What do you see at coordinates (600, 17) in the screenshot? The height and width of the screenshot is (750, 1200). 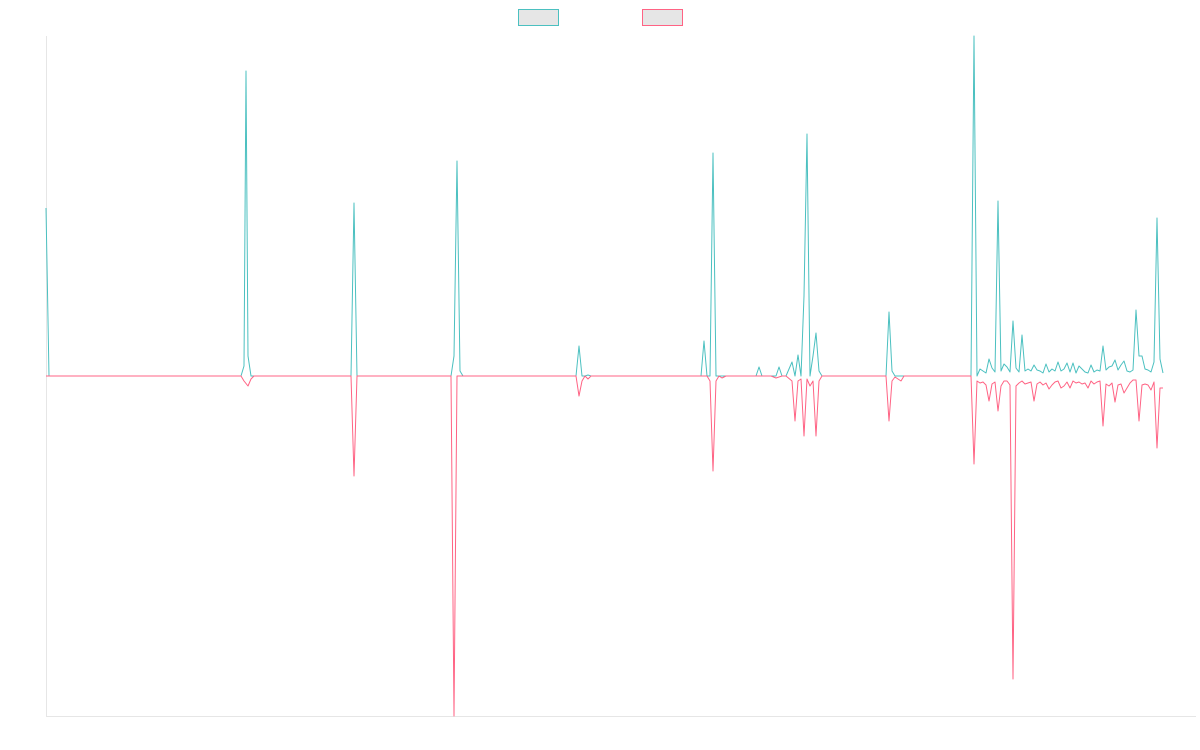 I see `legend` at bounding box center [600, 17].